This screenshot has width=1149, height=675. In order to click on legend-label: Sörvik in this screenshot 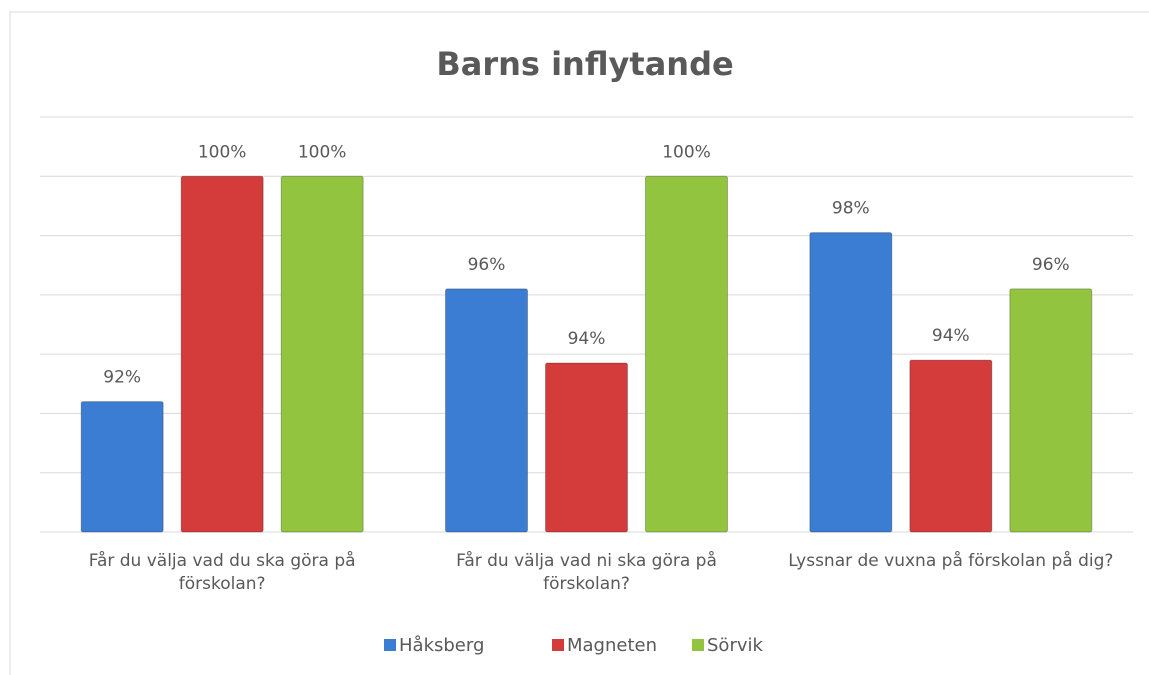, I will do `click(735, 645)`.